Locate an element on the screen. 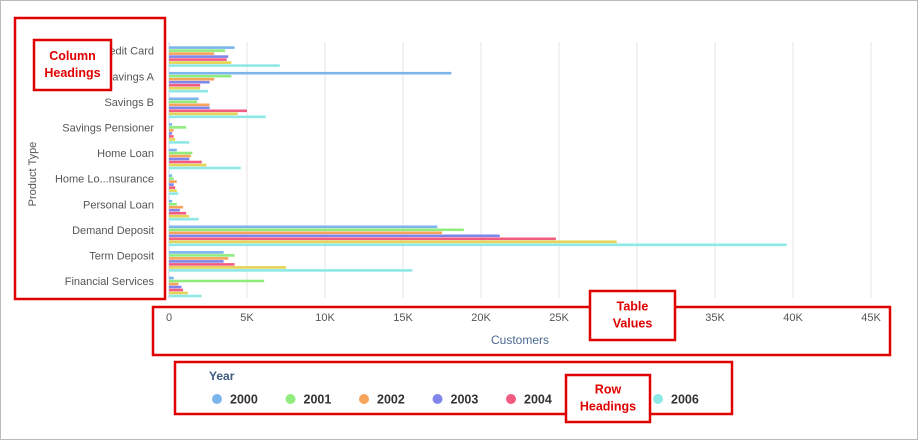 This screenshot has width=918, height=440. y-tick-label: Savings A is located at coordinates (130, 77).